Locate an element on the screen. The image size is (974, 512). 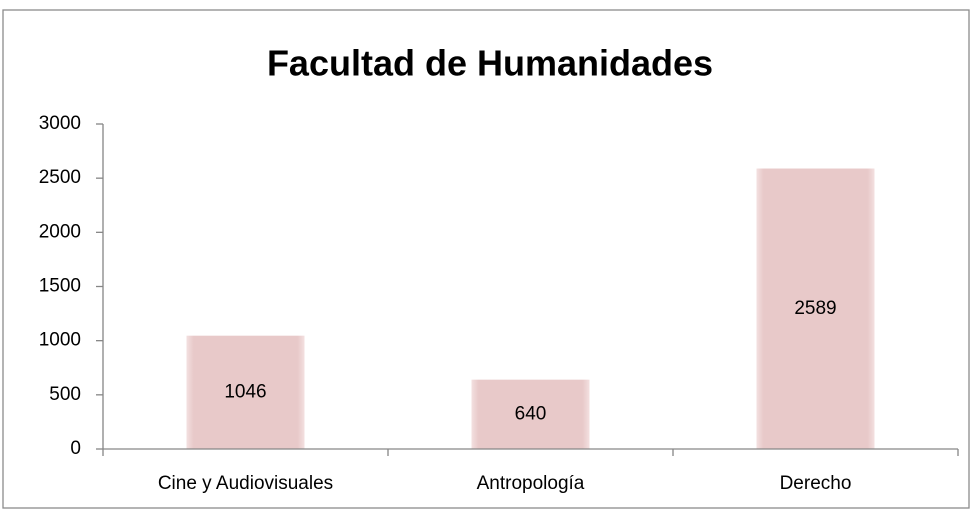
y-tick-label: 2500 is located at coordinates (60, 177).